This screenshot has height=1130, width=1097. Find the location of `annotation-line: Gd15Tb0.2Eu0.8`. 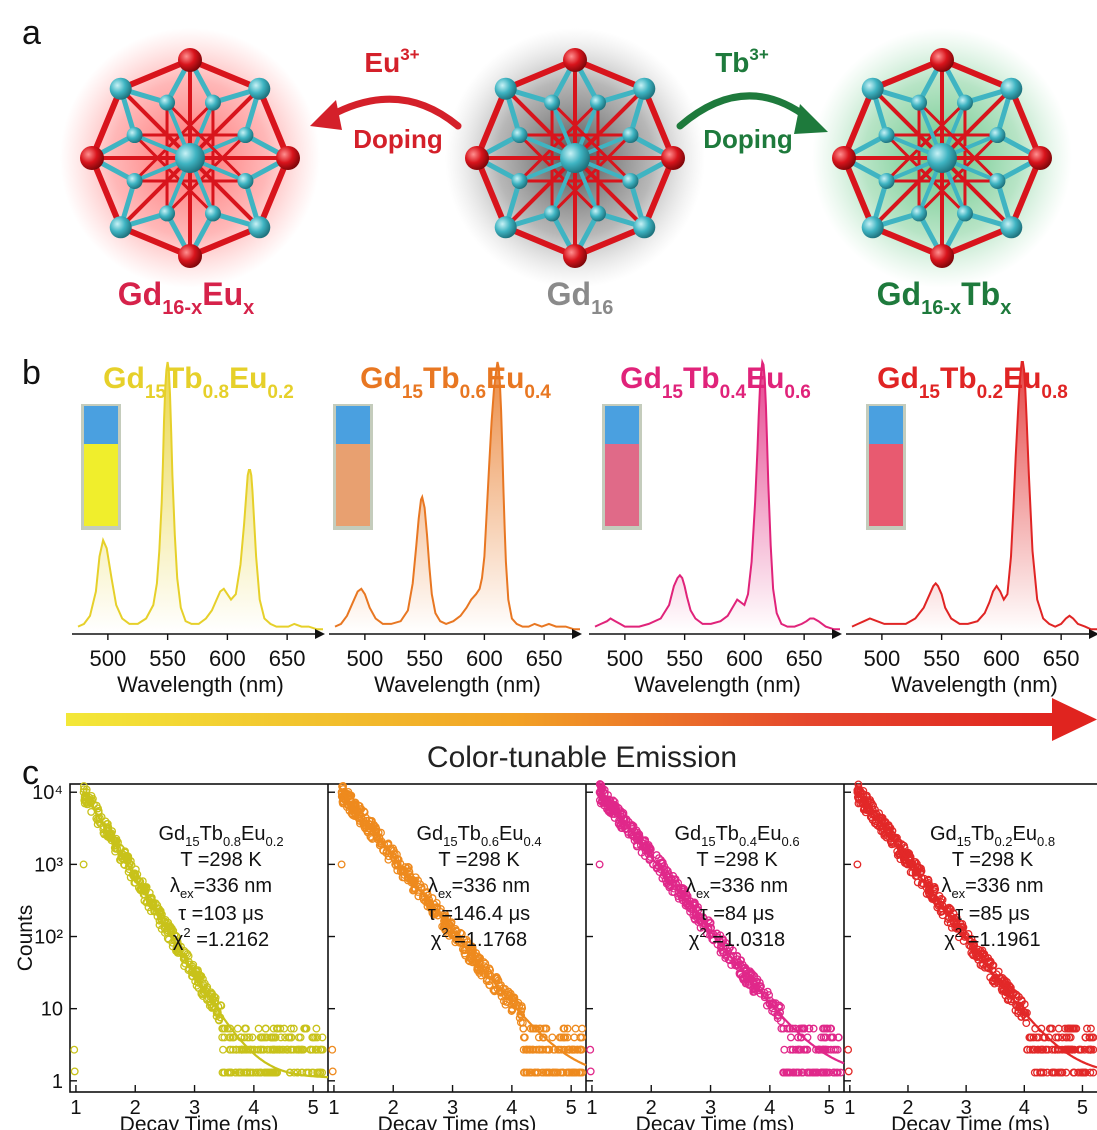

annotation-line: Gd15Tb0.2Eu0.8 is located at coordinates (992, 836).